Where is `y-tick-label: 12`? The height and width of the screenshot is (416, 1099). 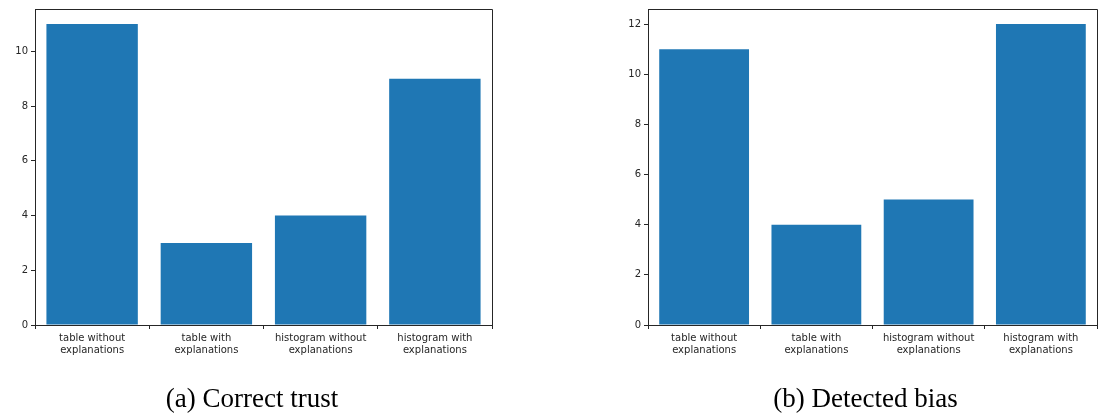
y-tick-label: 12 is located at coordinates (634, 23).